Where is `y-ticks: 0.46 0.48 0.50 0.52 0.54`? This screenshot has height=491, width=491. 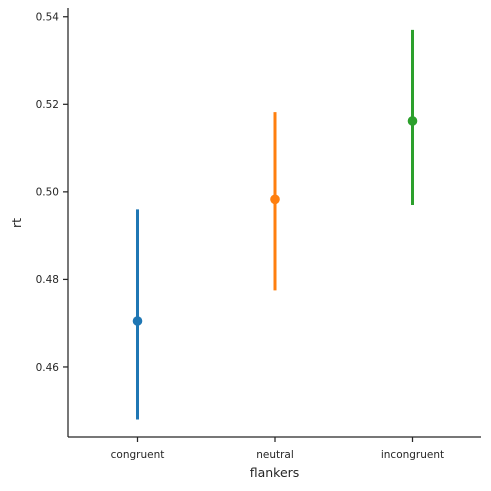 y-ticks: 0.46 0.48 0.50 0.52 0.54 is located at coordinates (52, 193).